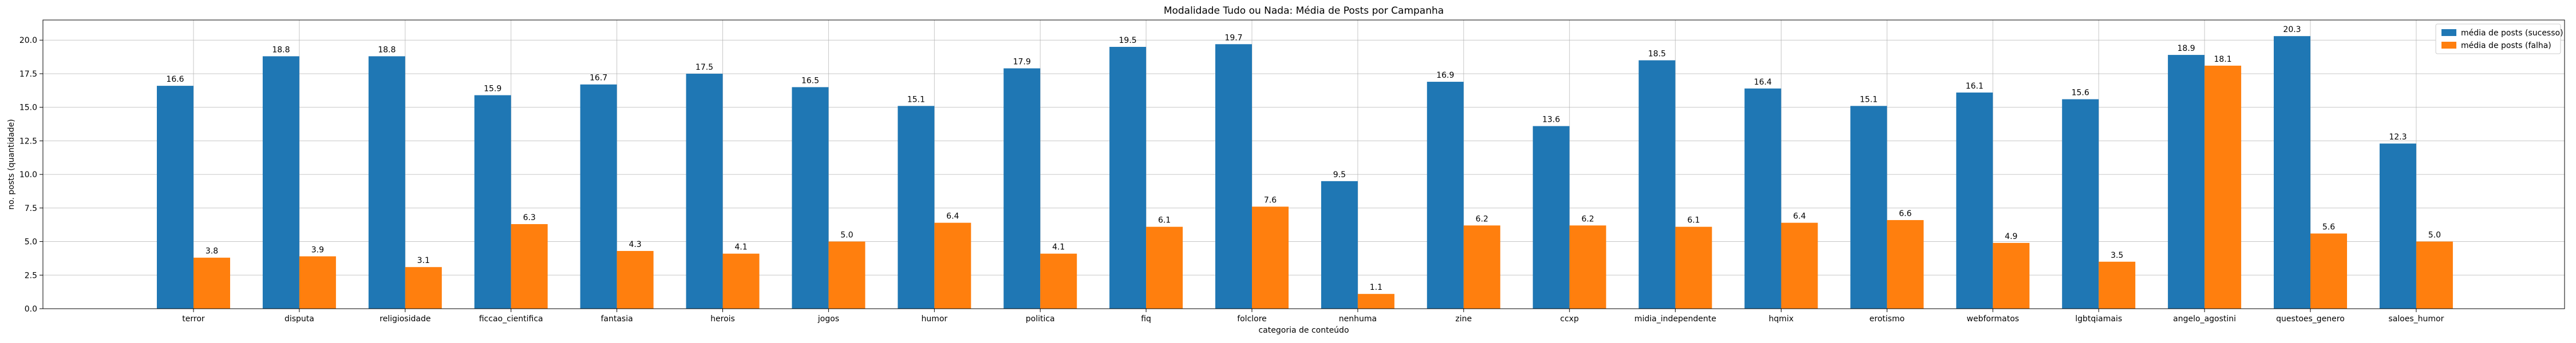  I want to click on y-tick-label: 10.0, so click(28, 175).